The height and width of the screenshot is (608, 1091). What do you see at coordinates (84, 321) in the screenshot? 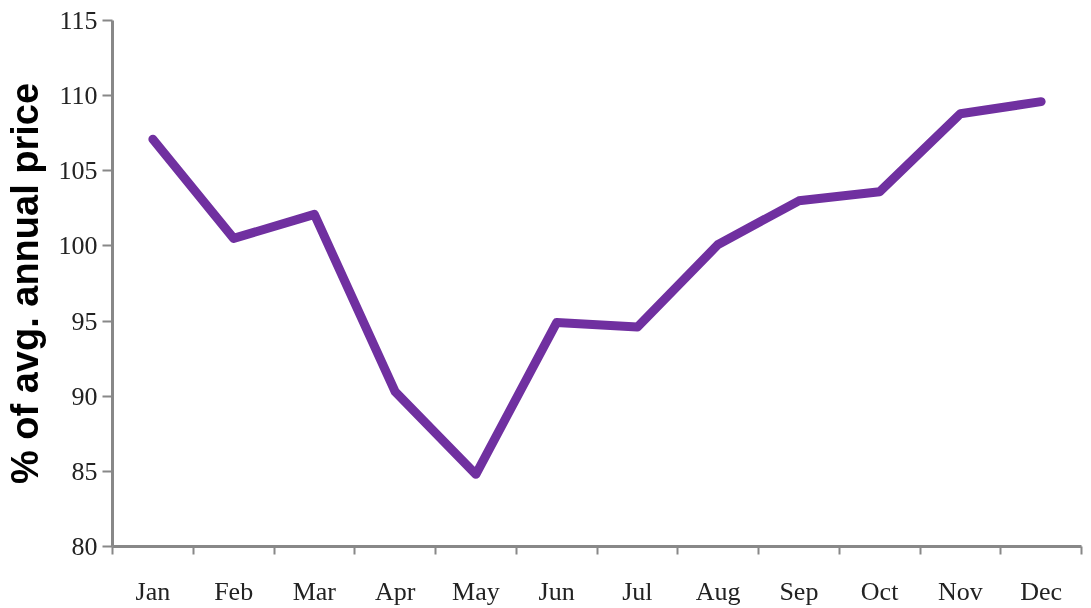
I see `y-tick-label: 95` at bounding box center [84, 321].